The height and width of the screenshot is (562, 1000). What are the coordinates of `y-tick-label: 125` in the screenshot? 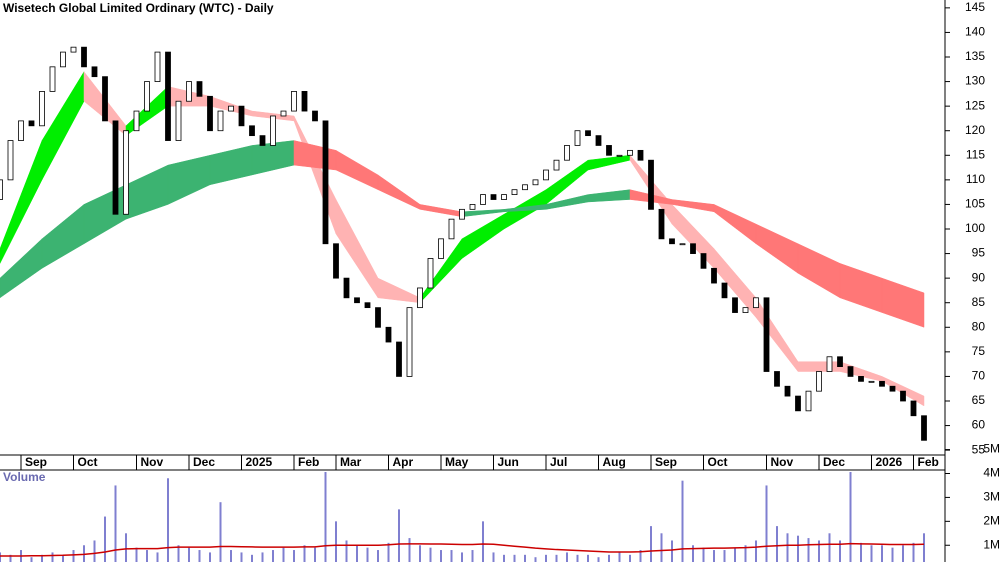 It's located at (975, 105).